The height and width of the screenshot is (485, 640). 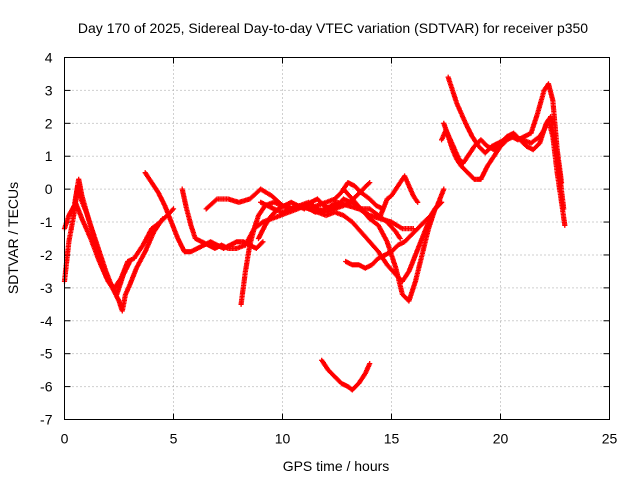 I want to click on x-tick-label: 5, so click(x=174, y=439).